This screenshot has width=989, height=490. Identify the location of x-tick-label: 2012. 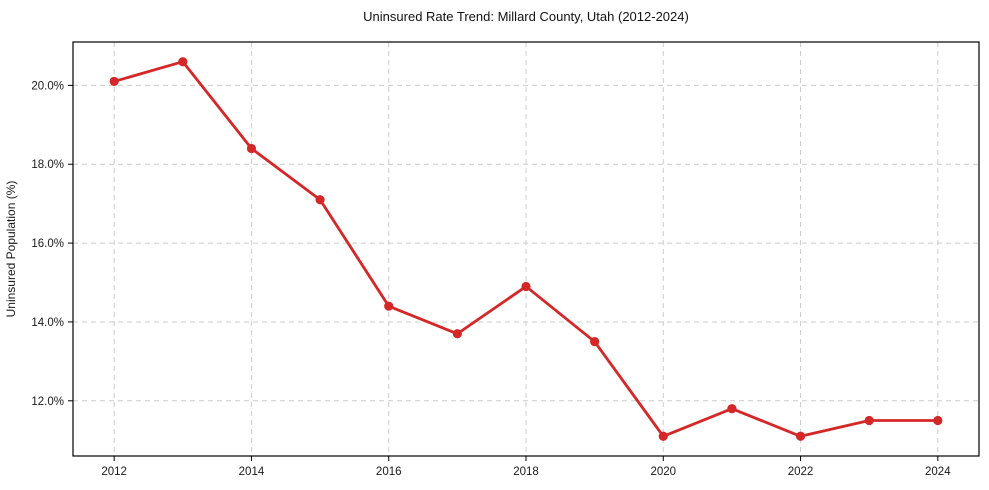
(114, 472).